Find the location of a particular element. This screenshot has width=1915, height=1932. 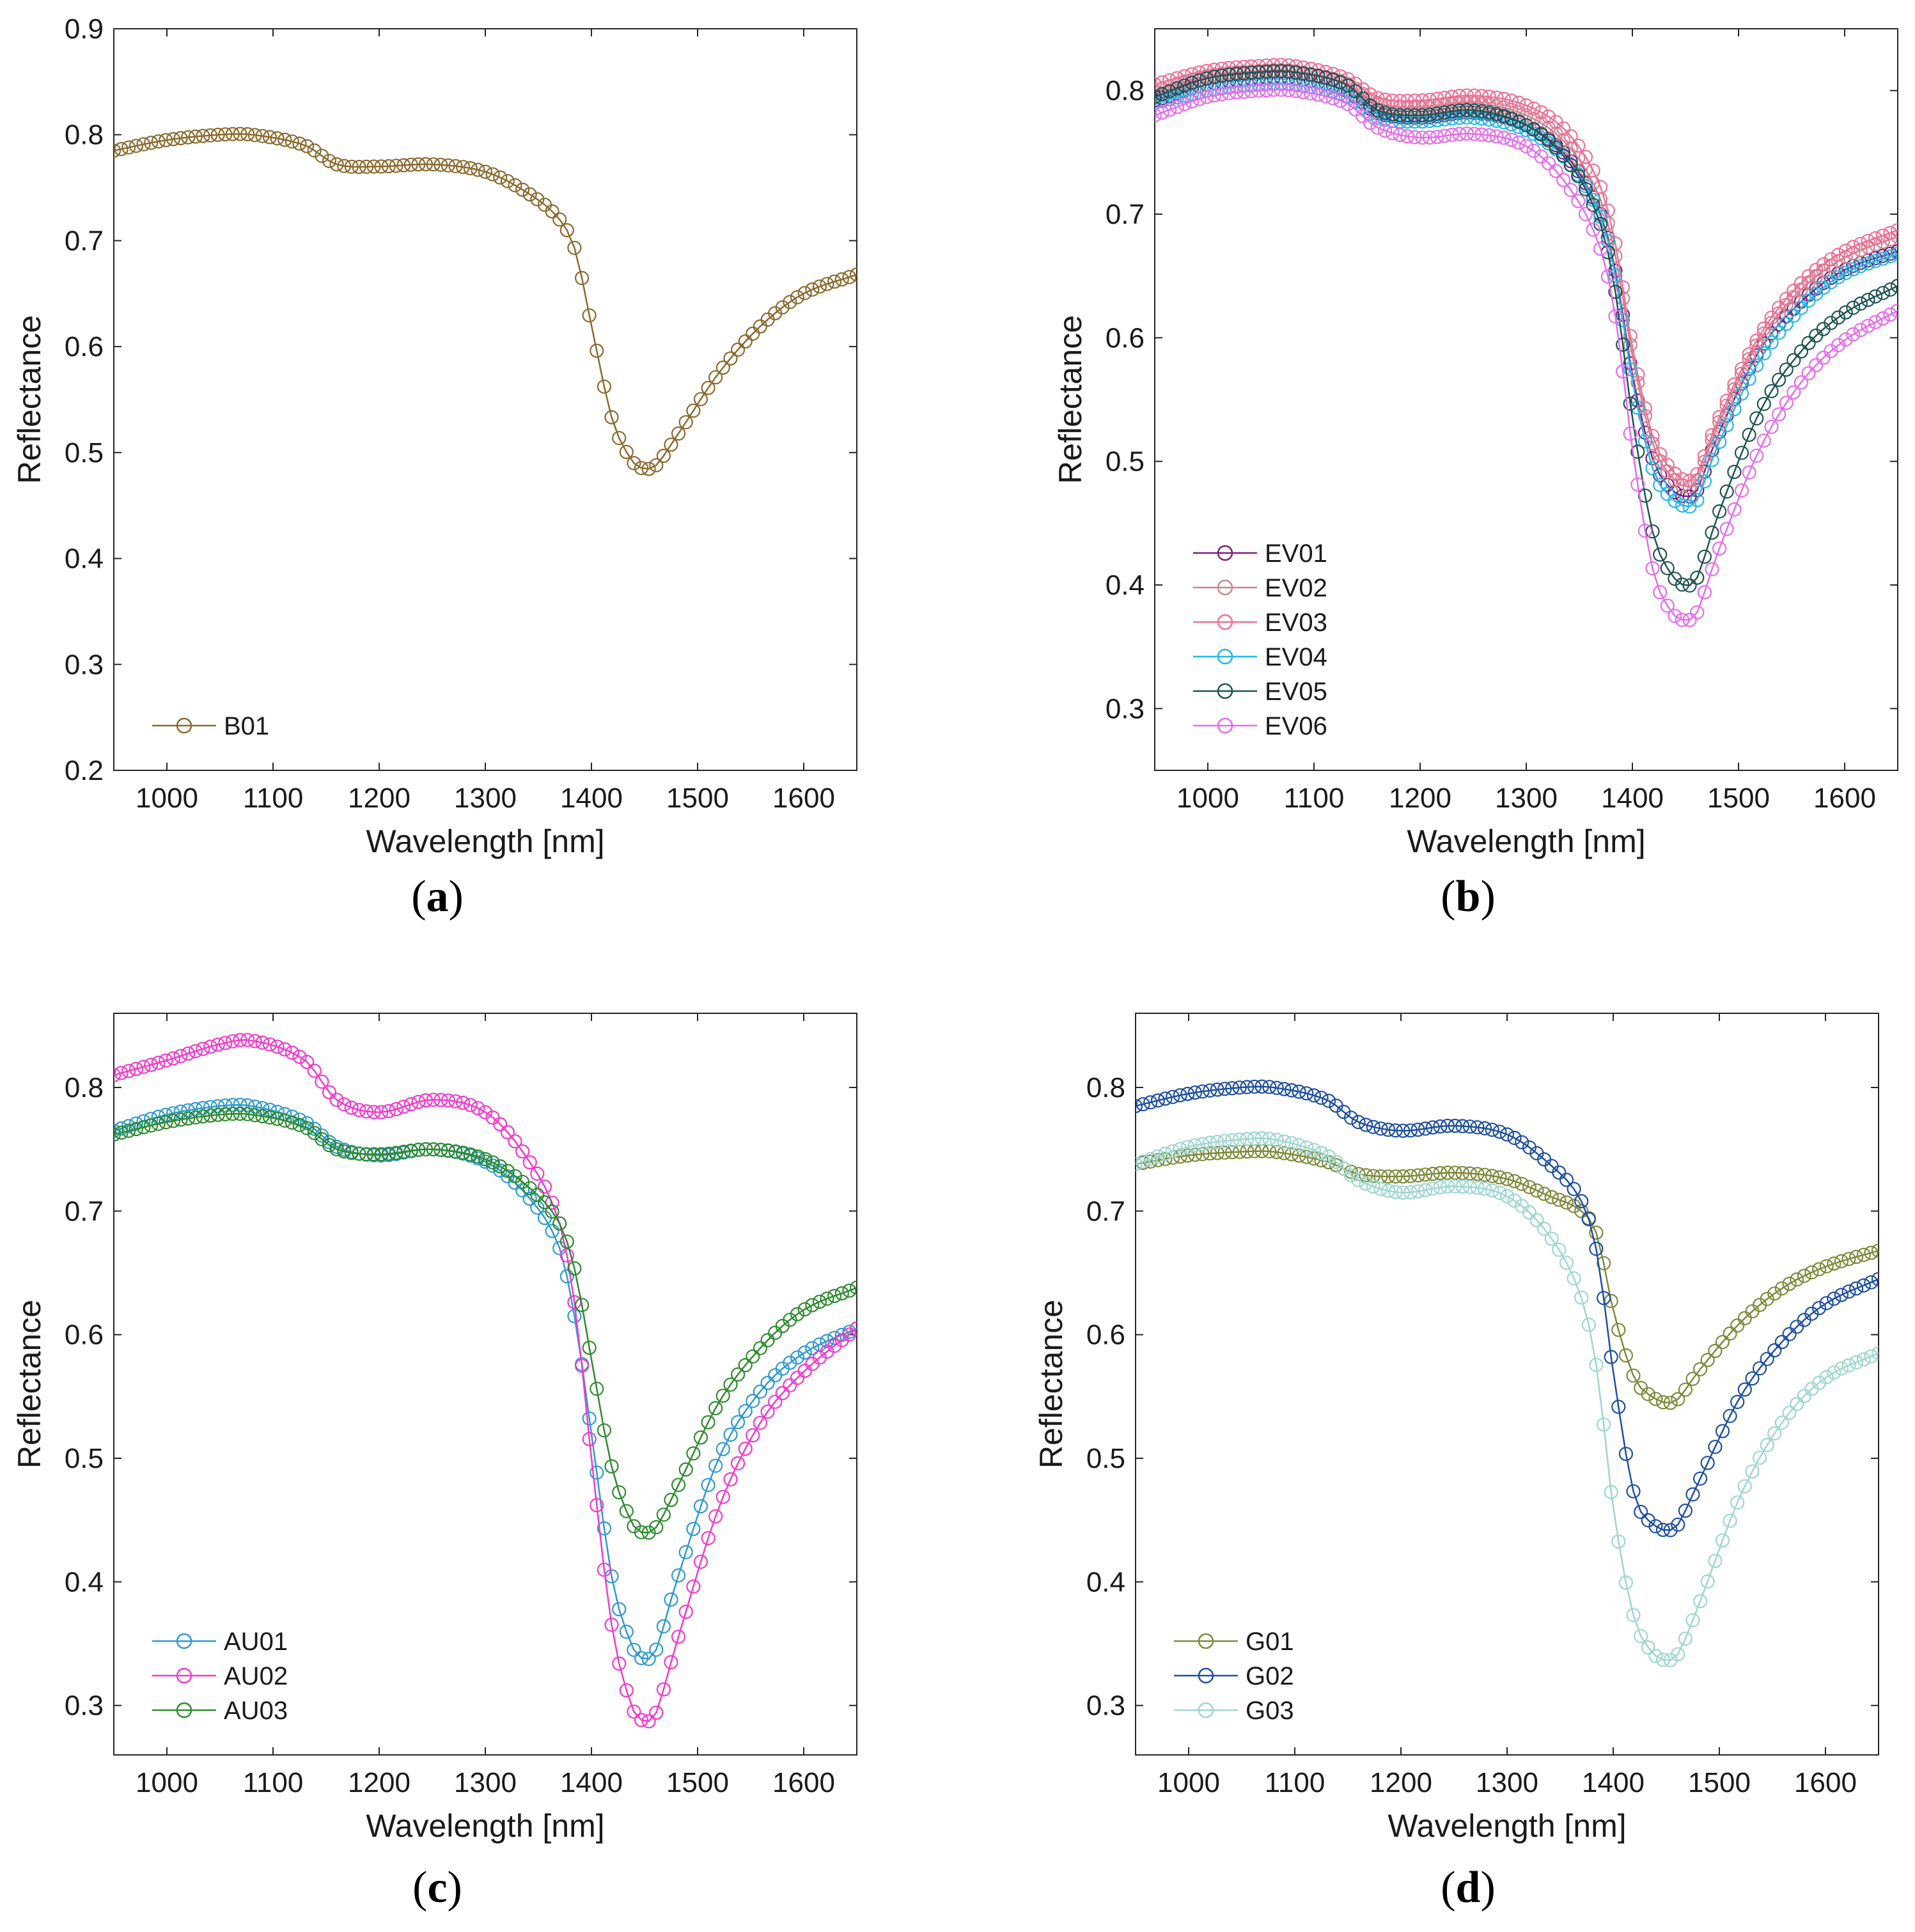

series-line is located at coordinates (1507, 1308).